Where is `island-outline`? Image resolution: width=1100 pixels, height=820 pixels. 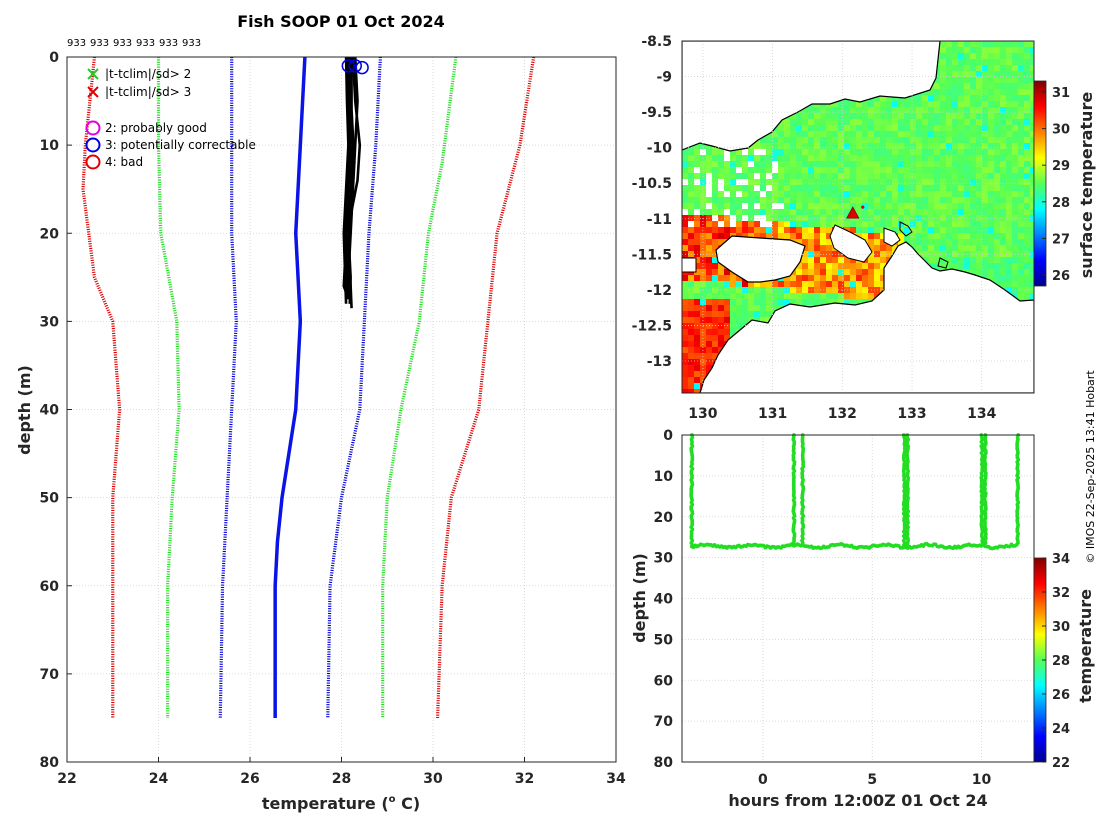 island-outline is located at coordinates (851, 243).